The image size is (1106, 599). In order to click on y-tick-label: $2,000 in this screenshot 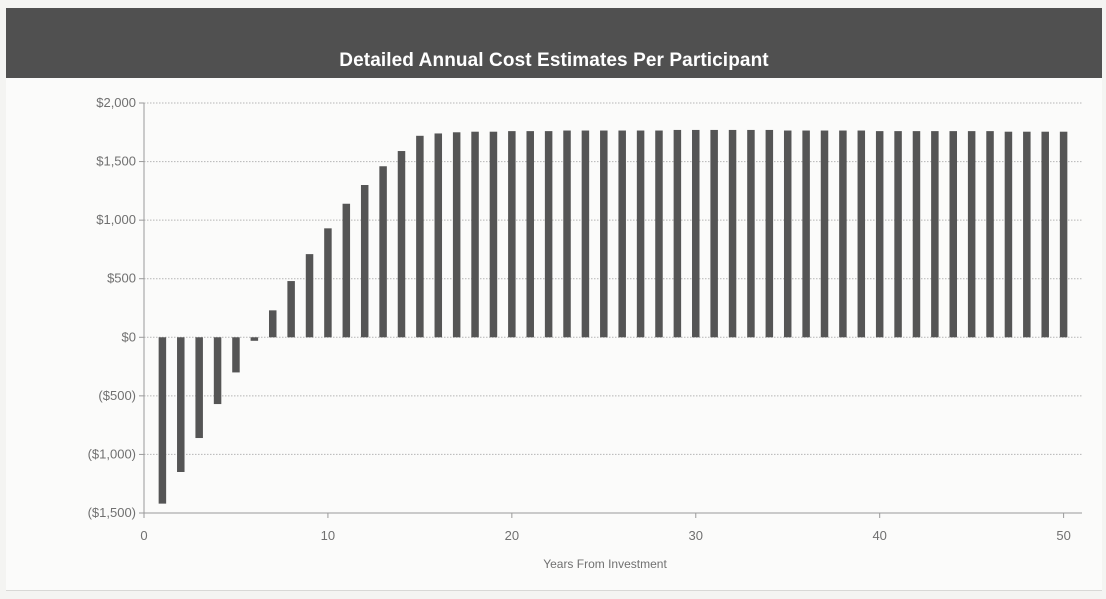, I will do `click(116, 102)`.